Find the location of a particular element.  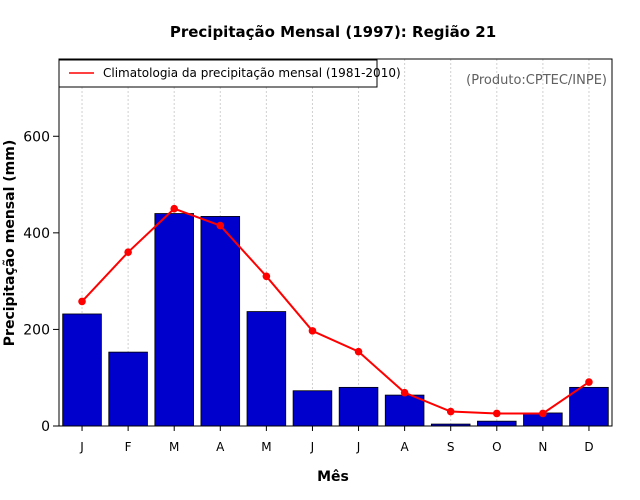

x-tick-label: O is located at coordinates (496, 447).